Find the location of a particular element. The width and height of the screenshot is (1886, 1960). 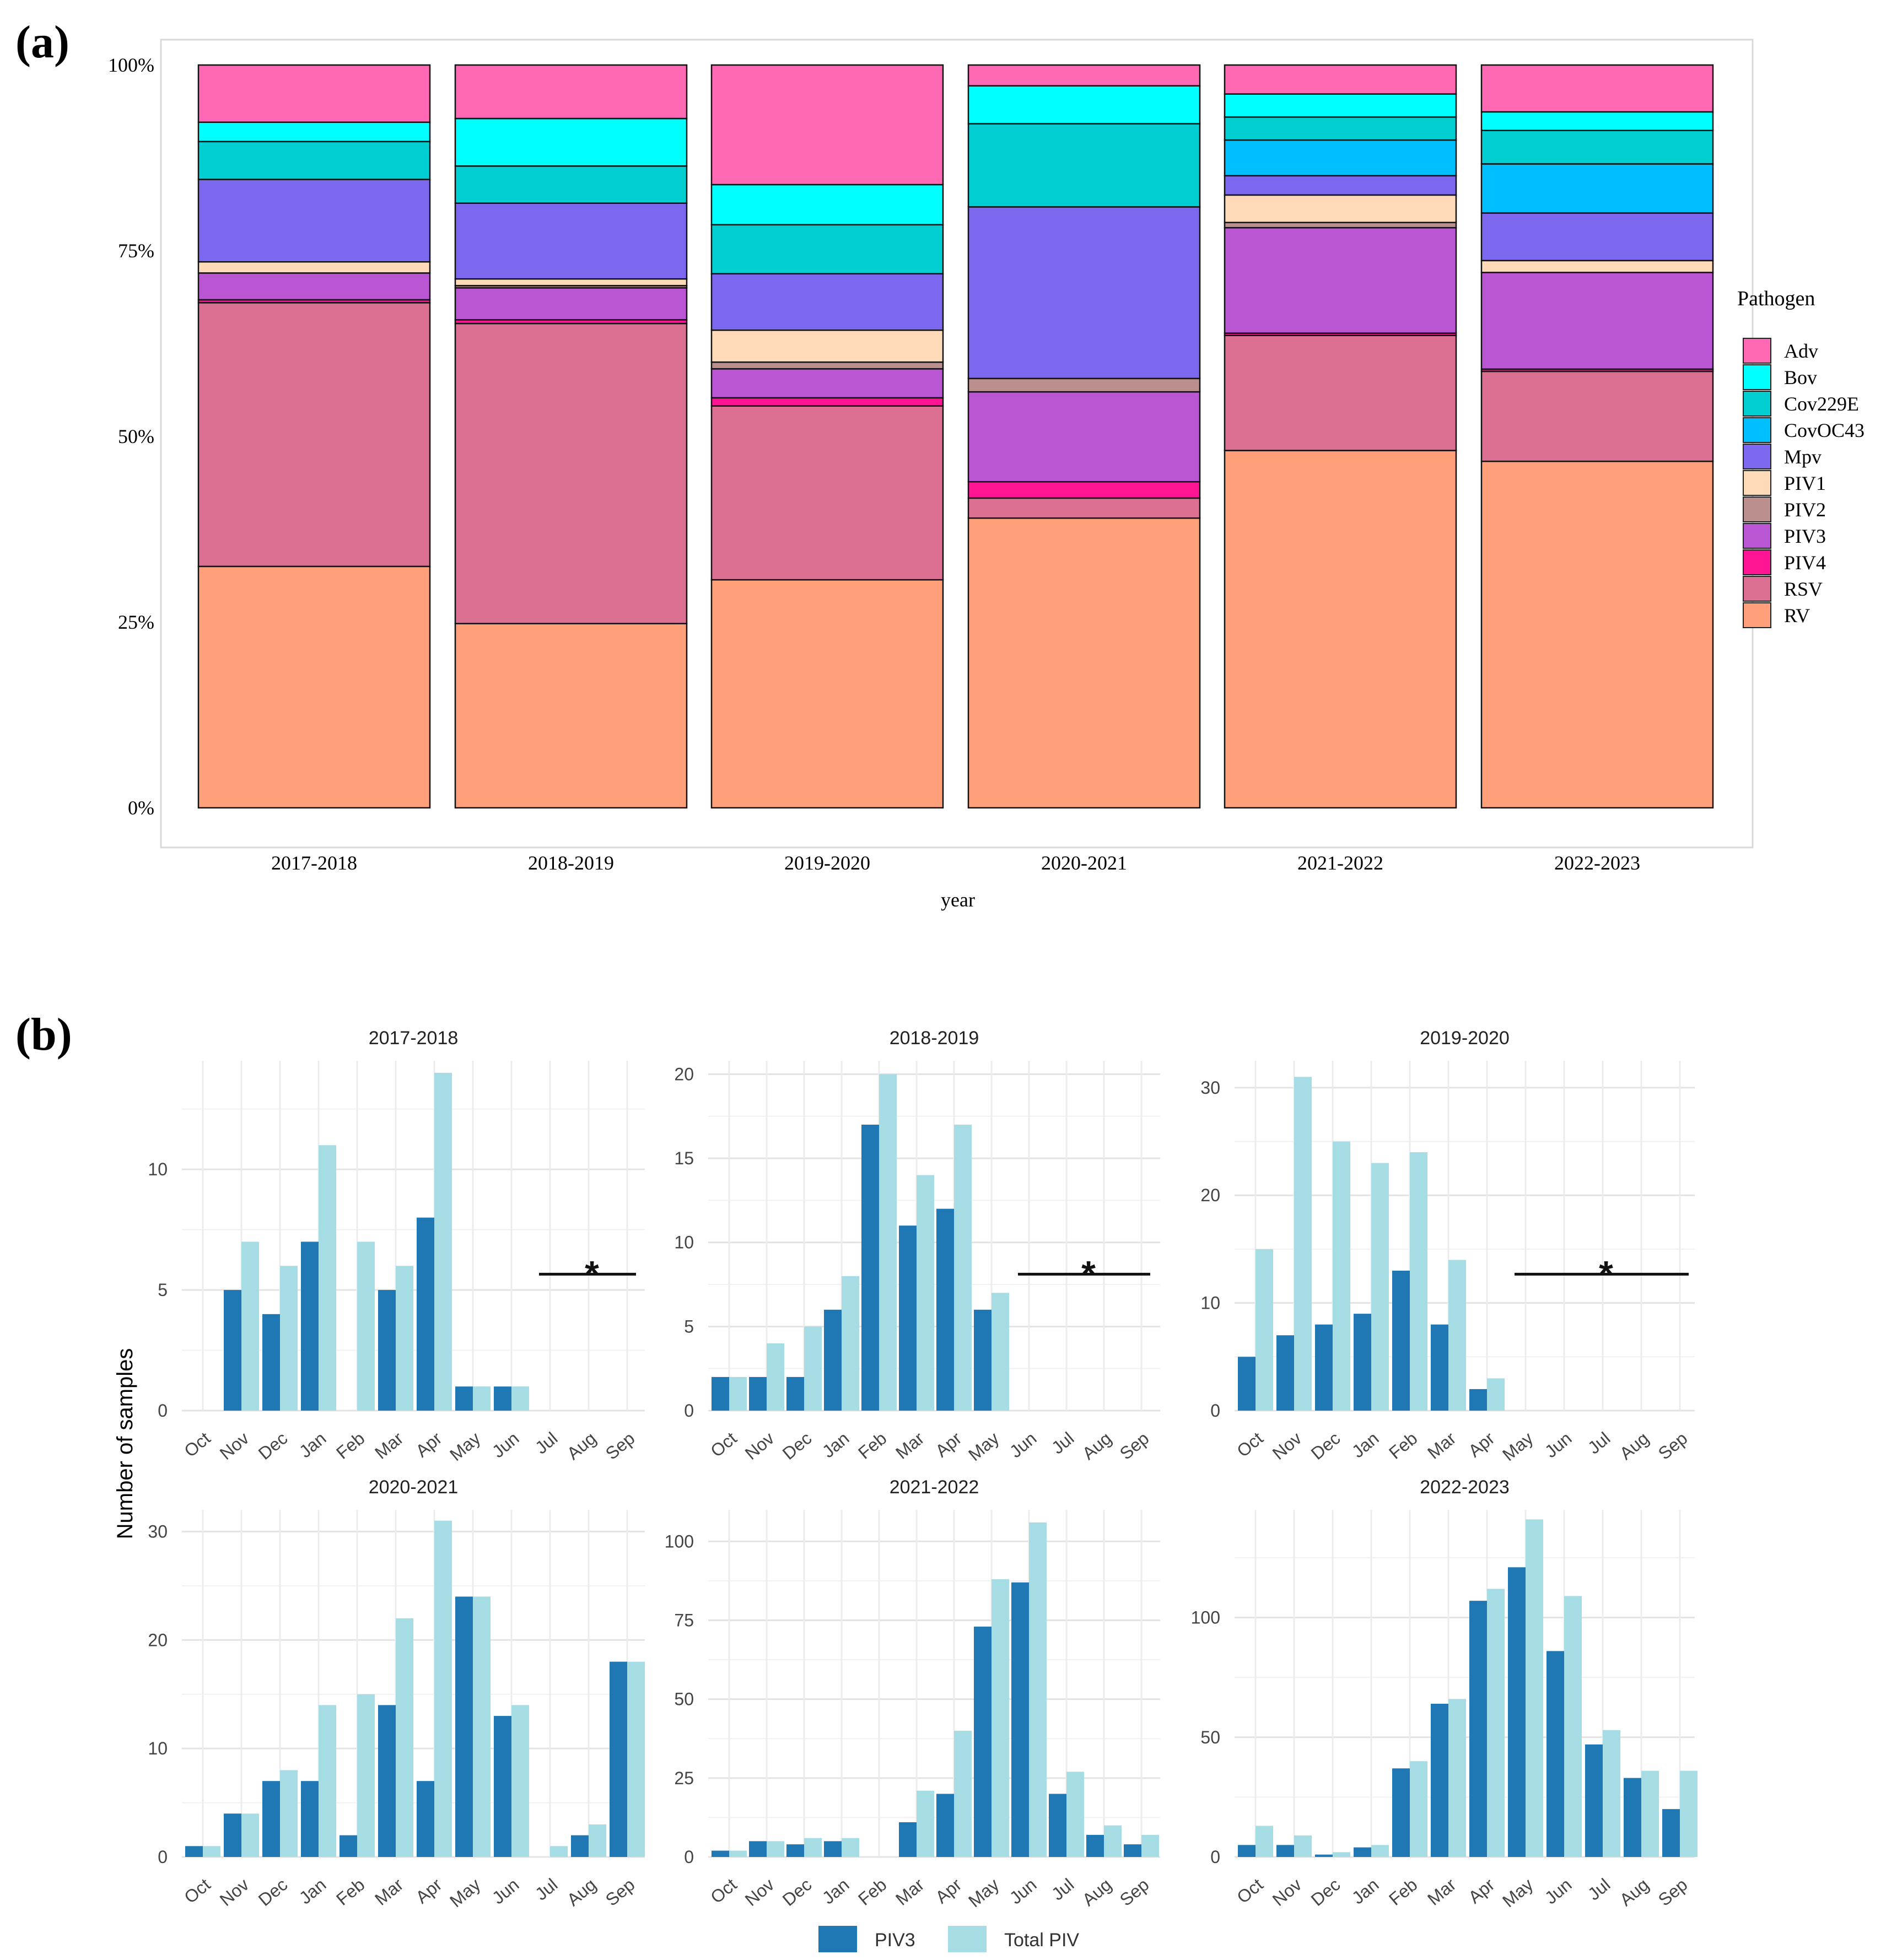

legend-label-rv: RV is located at coordinates (1797, 615).